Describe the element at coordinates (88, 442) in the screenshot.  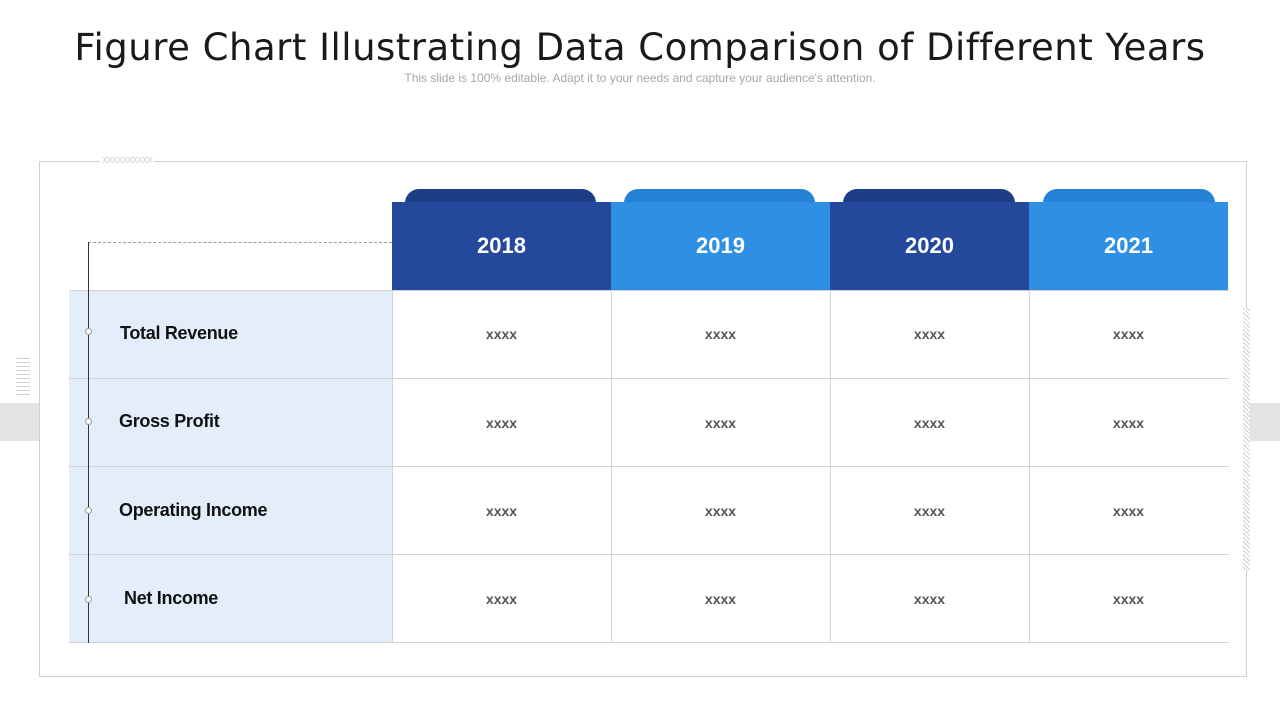
I see `timeline-line` at that location.